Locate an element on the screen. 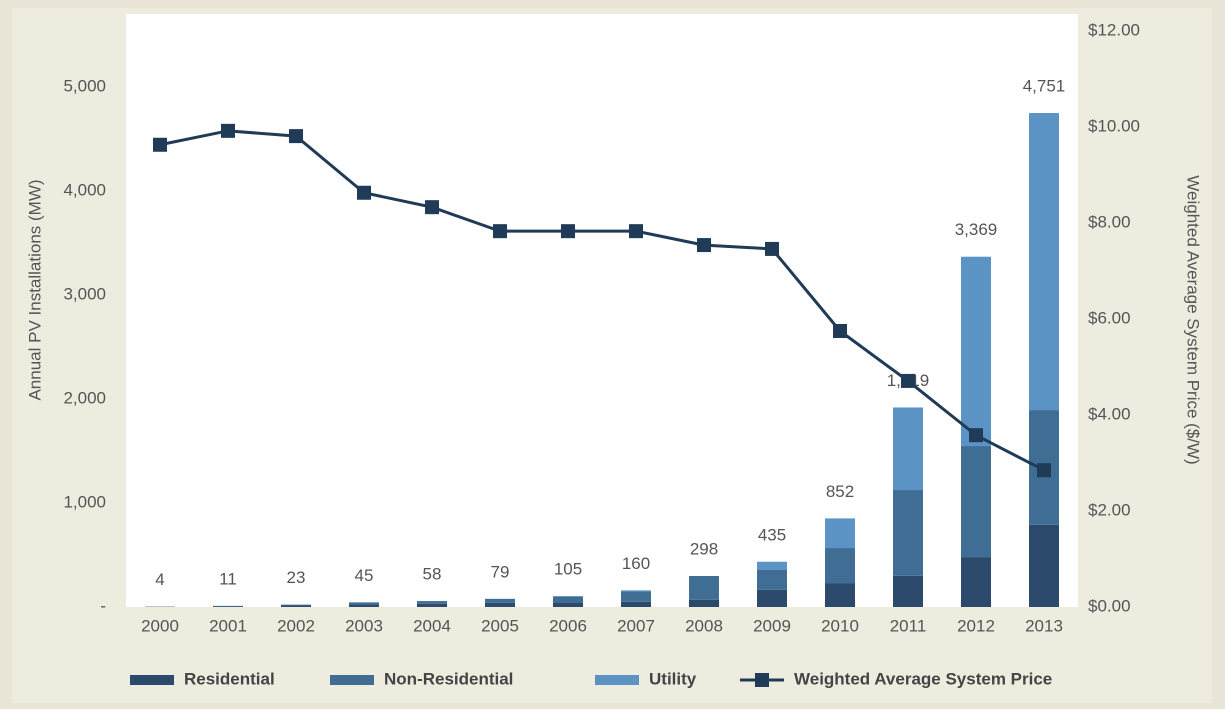  x-tick-label: 2013 is located at coordinates (1044, 625).